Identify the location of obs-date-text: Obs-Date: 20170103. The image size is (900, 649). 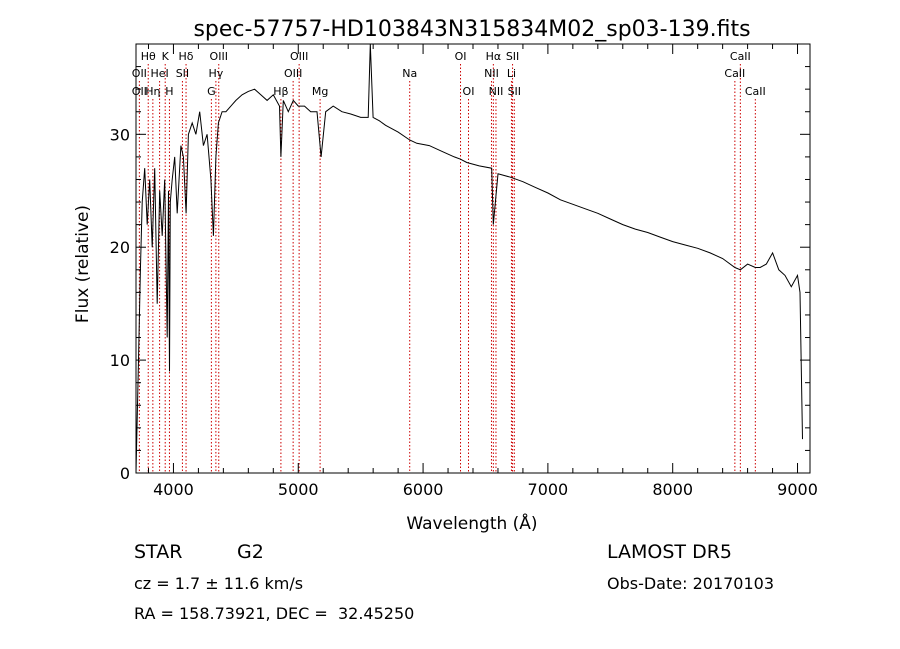
(691, 583).